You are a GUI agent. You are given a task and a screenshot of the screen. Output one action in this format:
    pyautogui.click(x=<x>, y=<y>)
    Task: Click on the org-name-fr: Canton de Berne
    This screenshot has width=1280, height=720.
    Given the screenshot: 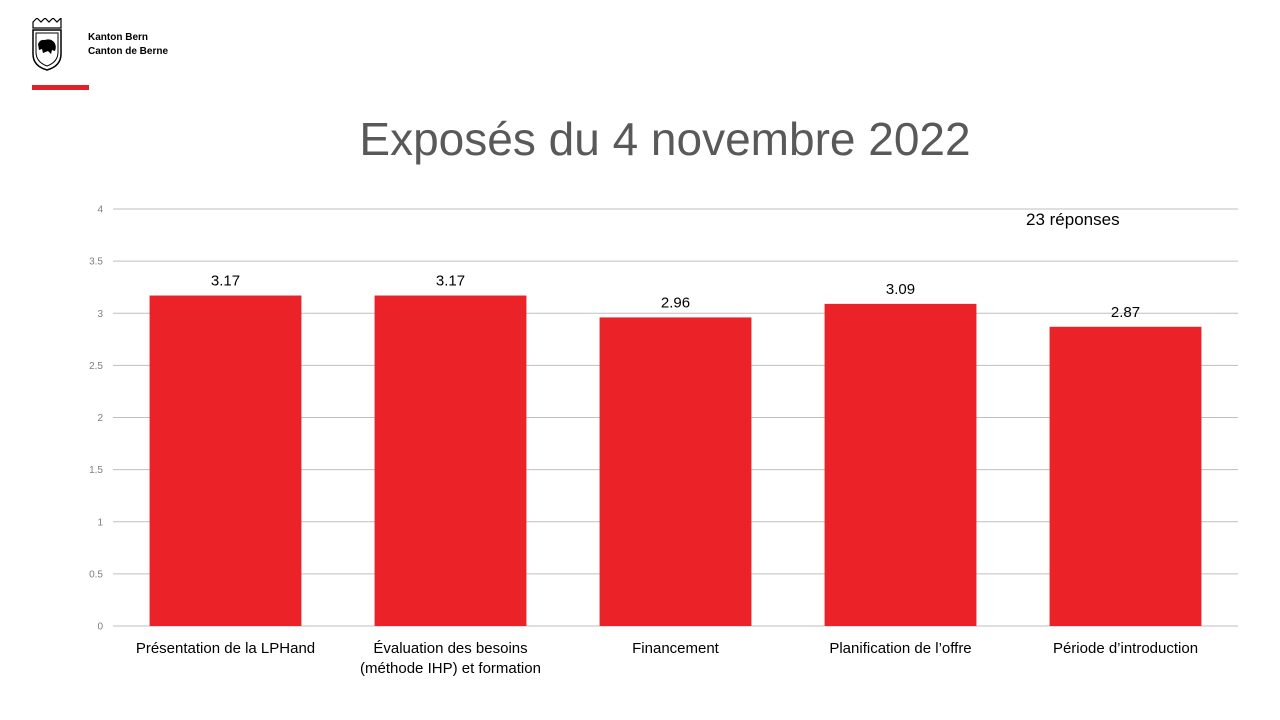 What is the action you would take?
    pyautogui.click(x=128, y=51)
    